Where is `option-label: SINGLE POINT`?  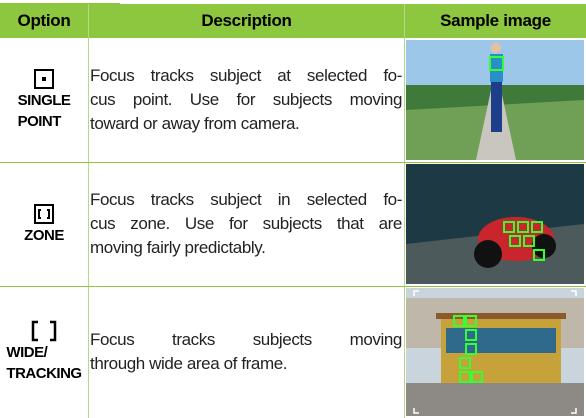
option-label: SINGLE POINT is located at coordinates (44, 111).